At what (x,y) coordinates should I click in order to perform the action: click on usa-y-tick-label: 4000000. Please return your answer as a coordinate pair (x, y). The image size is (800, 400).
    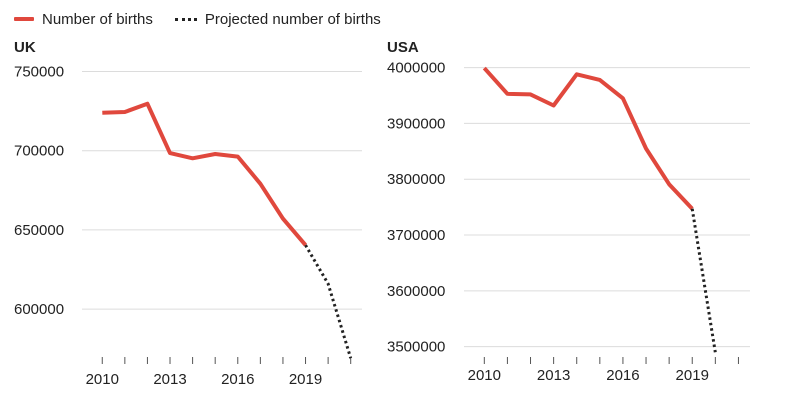
    Looking at the image, I should click on (416, 68).